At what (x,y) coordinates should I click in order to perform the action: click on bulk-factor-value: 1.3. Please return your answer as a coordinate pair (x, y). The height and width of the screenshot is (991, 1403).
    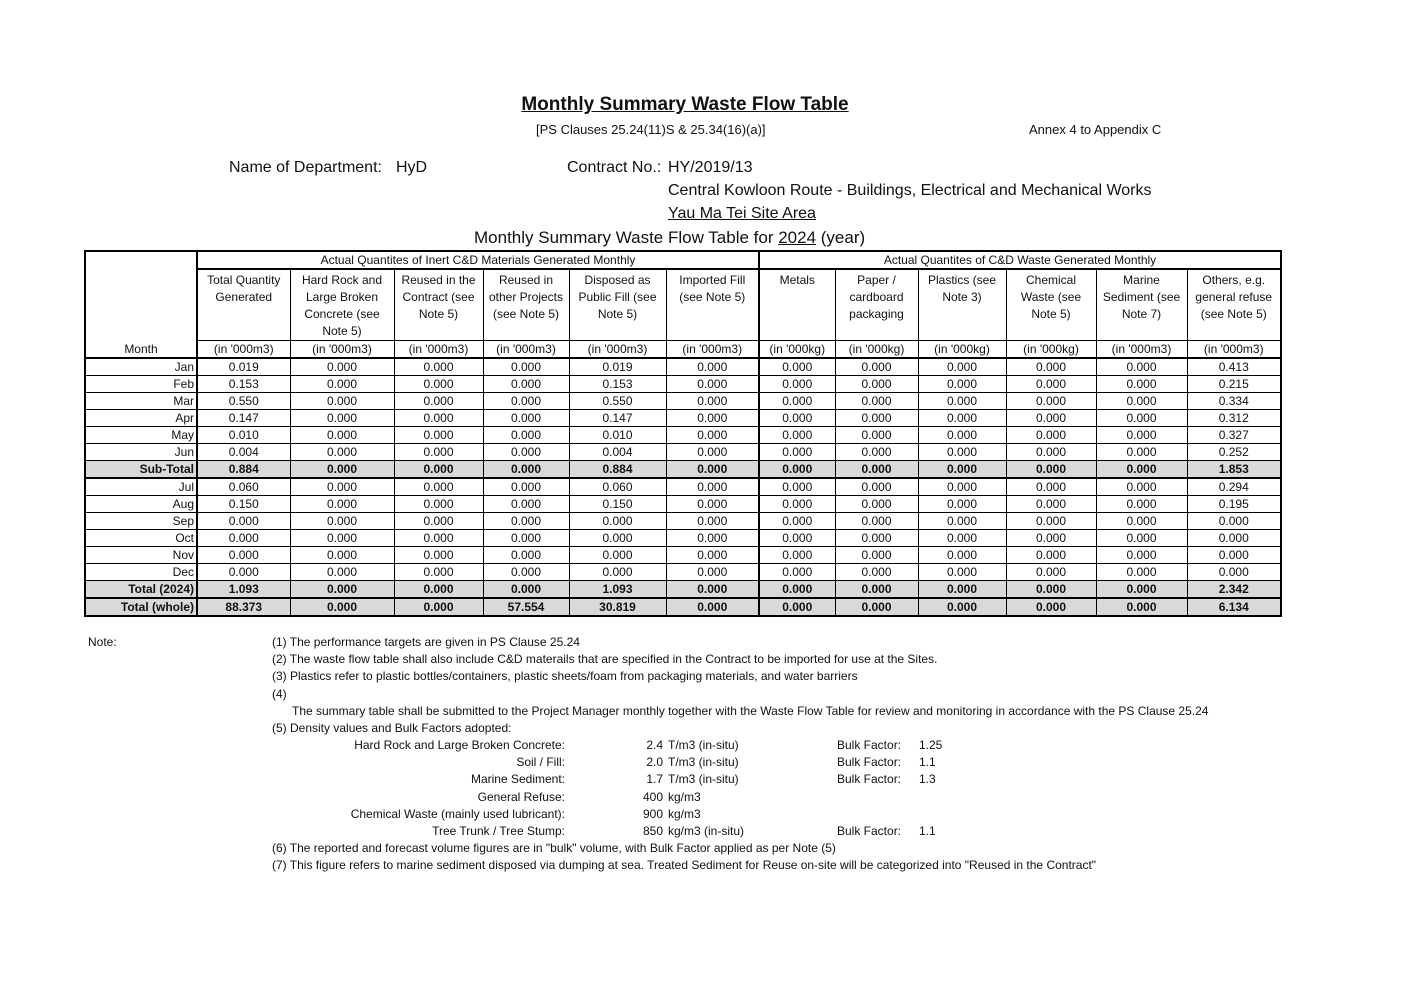
    Looking at the image, I should click on (927, 779).